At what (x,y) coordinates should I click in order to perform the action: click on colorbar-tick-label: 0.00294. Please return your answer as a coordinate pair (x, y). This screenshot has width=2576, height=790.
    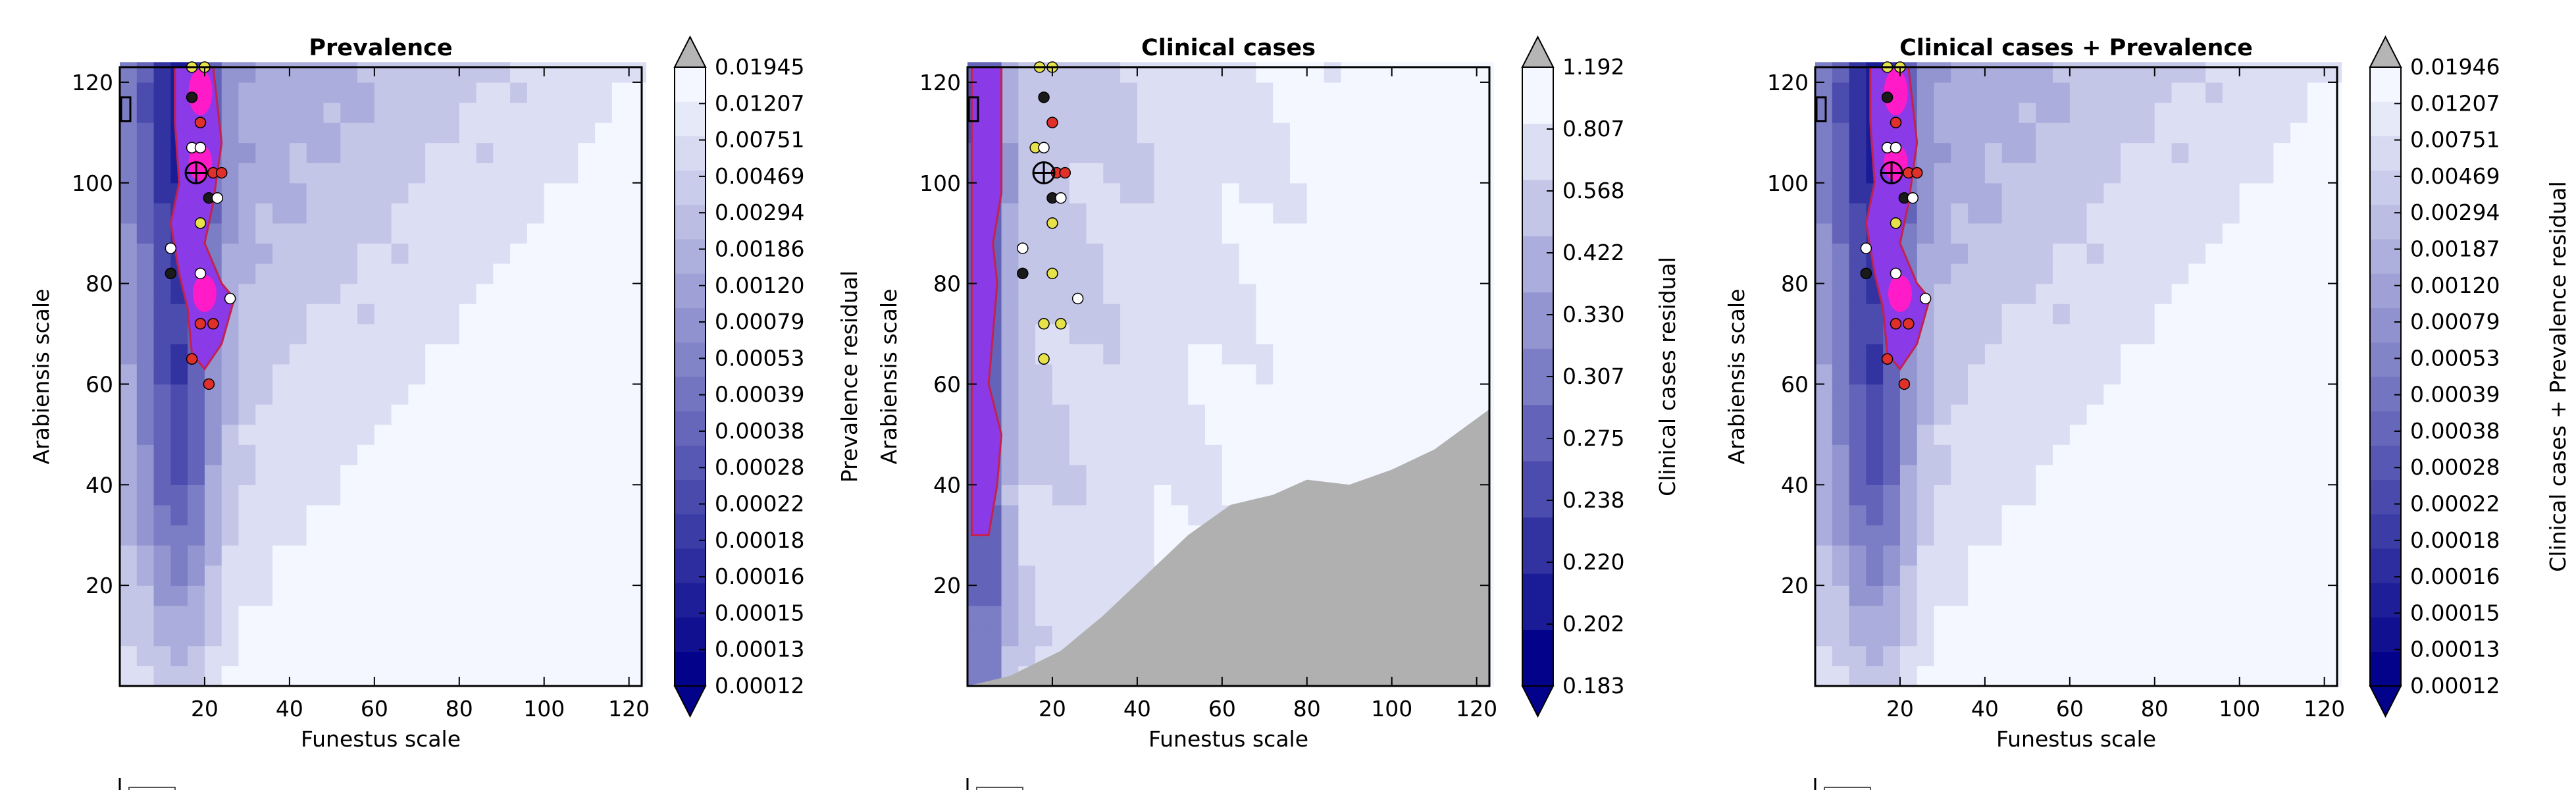
    Looking at the image, I should click on (759, 212).